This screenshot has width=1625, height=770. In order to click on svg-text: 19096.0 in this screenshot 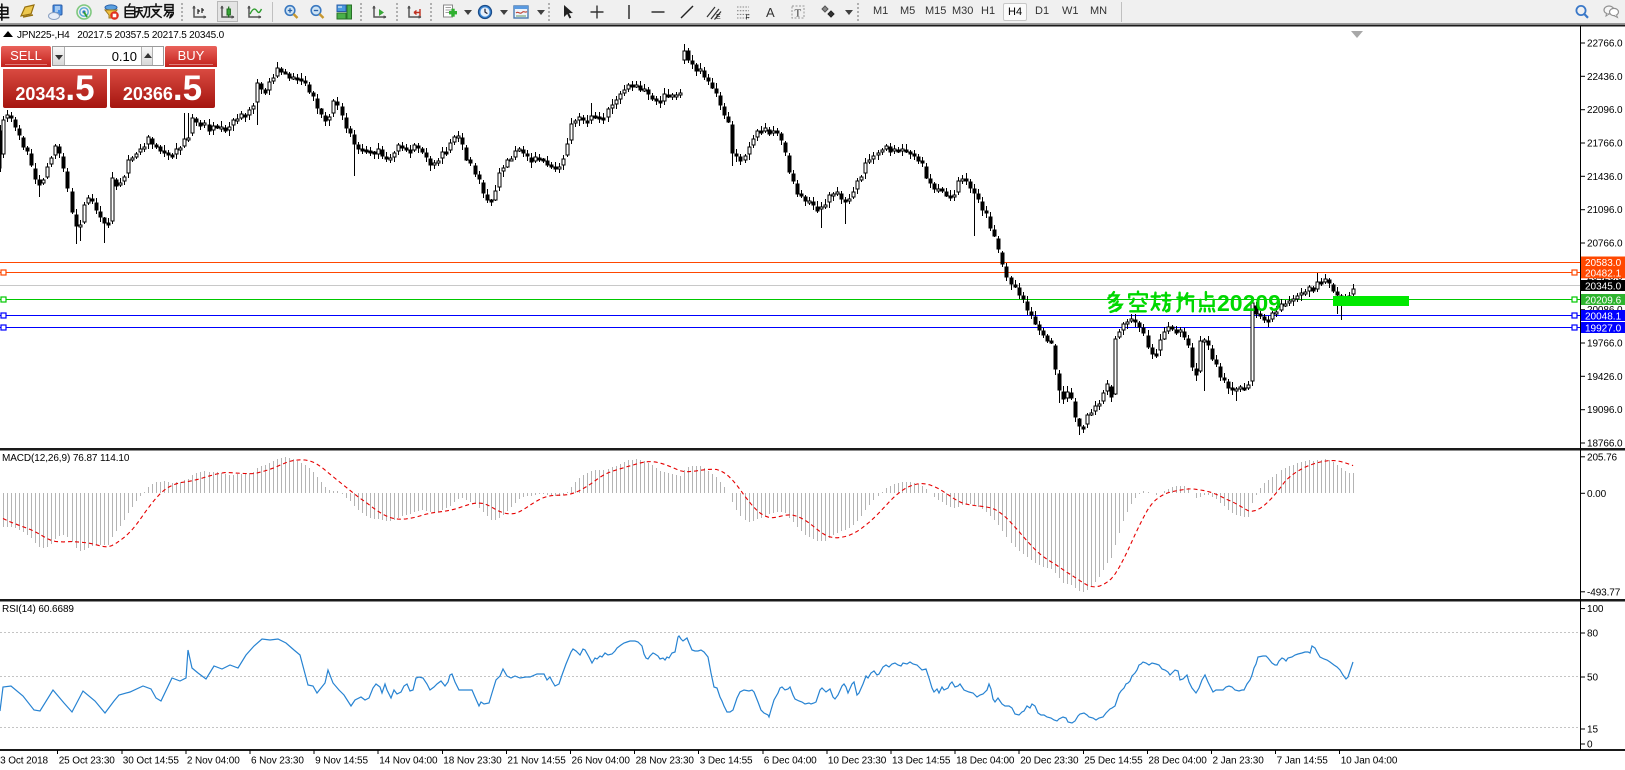, I will do `click(1605, 410)`.